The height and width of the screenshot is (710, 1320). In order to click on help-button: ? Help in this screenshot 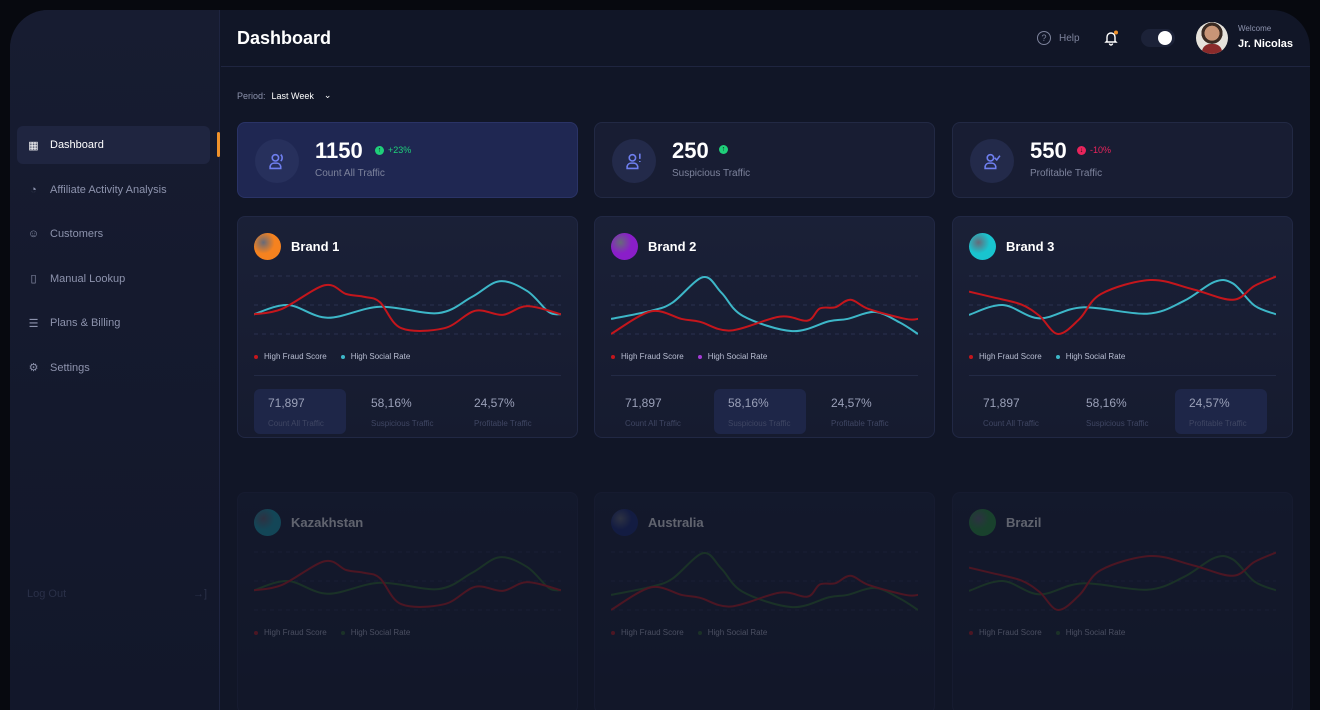, I will do `click(1058, 38)`.